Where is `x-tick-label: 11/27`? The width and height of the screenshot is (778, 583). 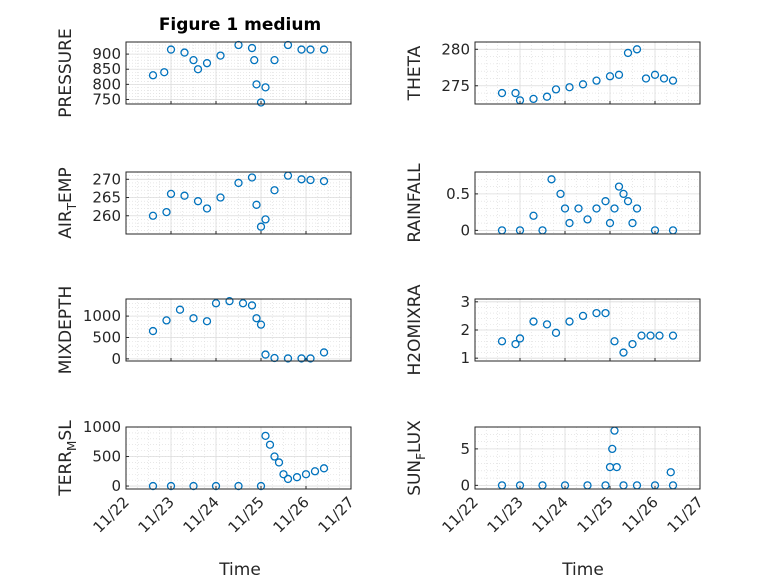
x-tick-label: 11/27 is located at coordinates (336, 514).